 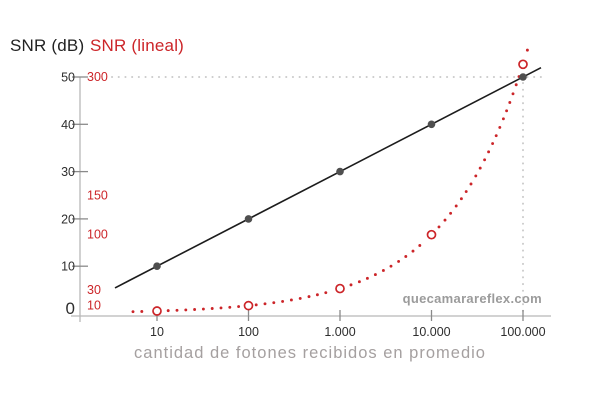 What do you see at coordinates (68, 267) in the screenshot?
I see `y-tick-label: 10` at bounding box center [68, 267].